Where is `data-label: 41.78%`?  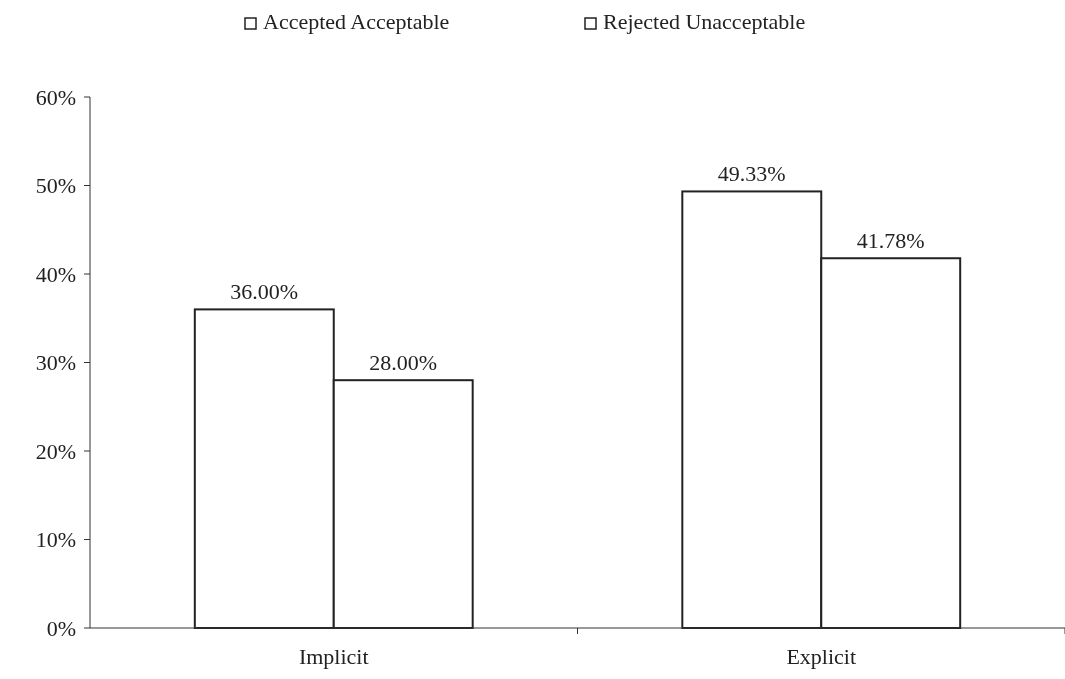 data-label: 41.78% is located at coordinates (890, 241).